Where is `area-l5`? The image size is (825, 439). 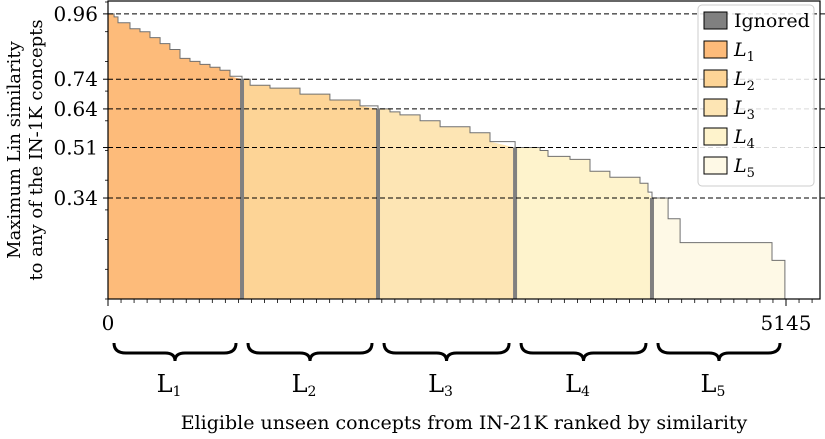
area-l5 is located at coordinates (718, 248).